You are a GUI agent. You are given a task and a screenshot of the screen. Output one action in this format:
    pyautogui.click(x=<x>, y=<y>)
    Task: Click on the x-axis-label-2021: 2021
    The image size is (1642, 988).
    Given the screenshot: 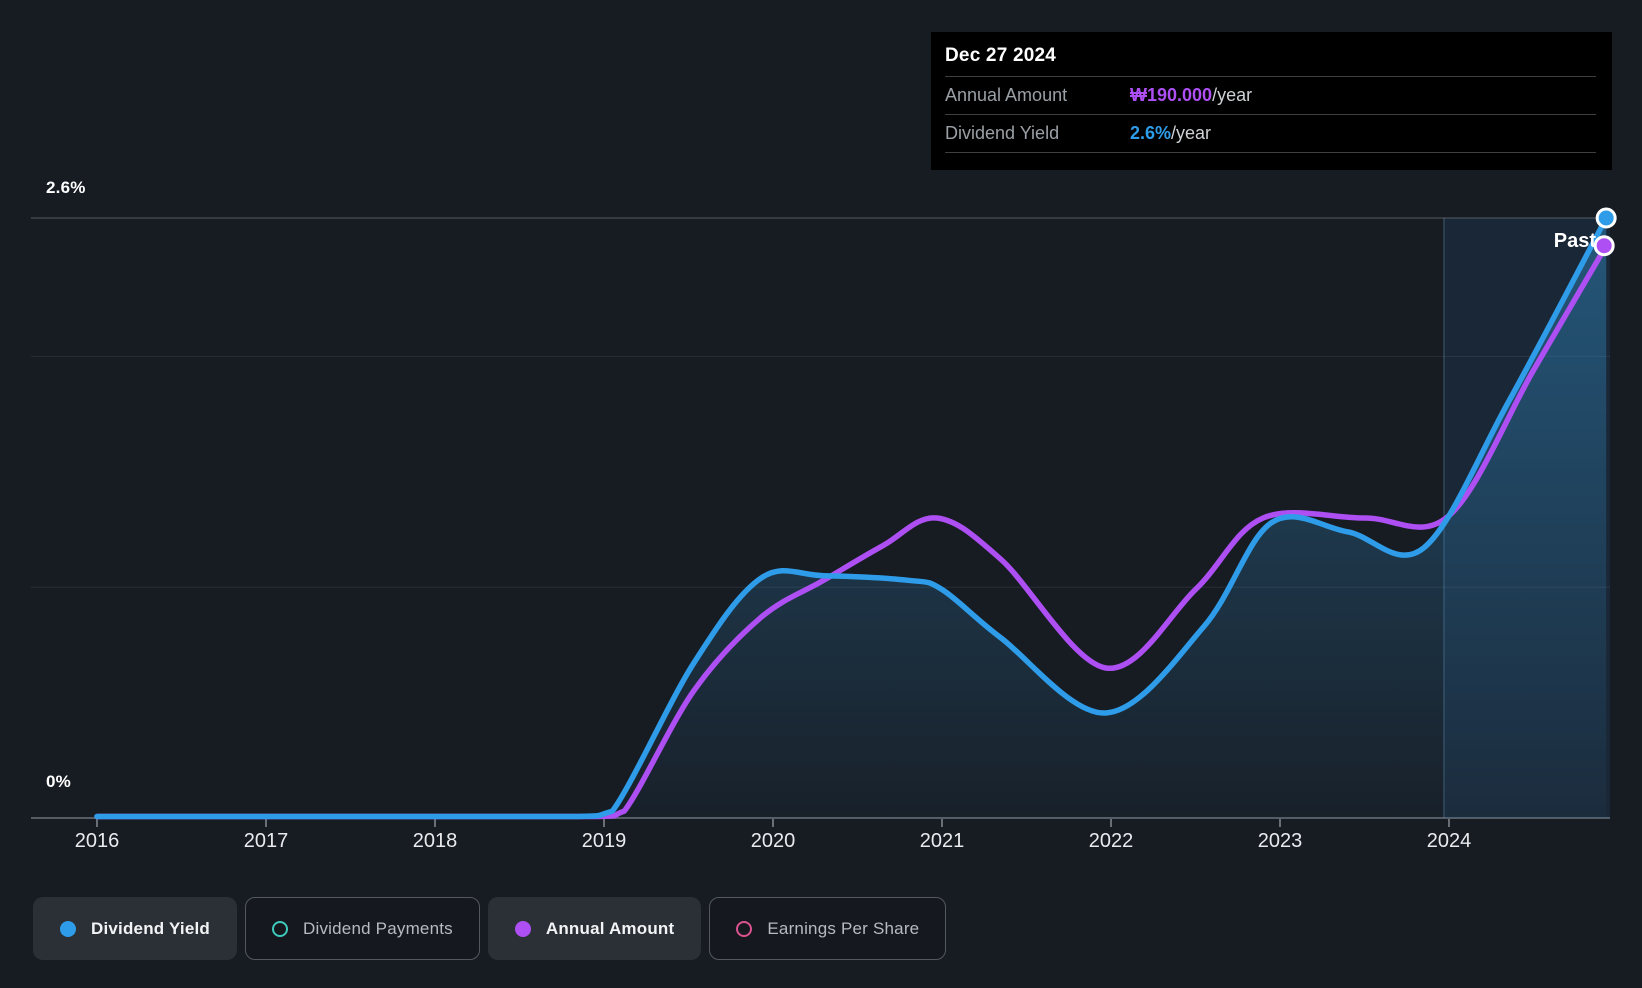 What is the action you would take?
    pyautogui.click(x=942, y=841)
    